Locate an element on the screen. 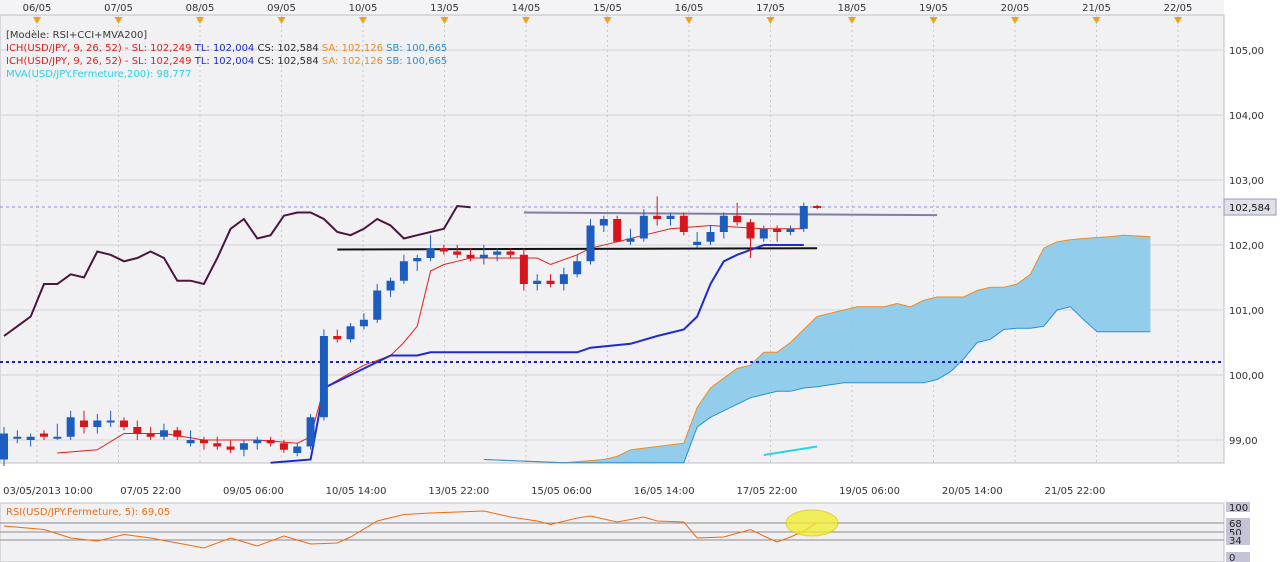 The width and height of the screenshot is (1280, 562). senkou-span-b-line is located at coordinates (817, 385).